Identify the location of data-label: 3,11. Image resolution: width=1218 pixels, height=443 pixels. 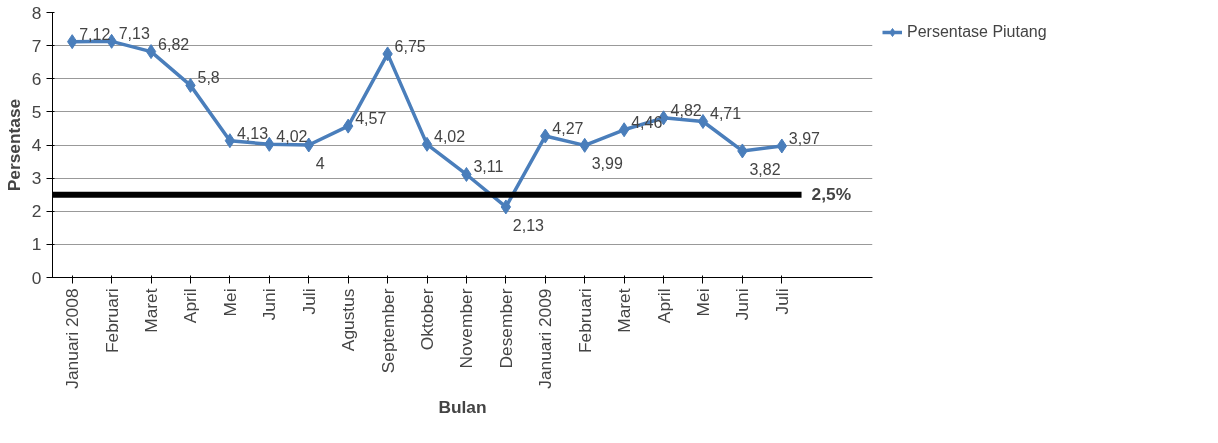
(488, 167).